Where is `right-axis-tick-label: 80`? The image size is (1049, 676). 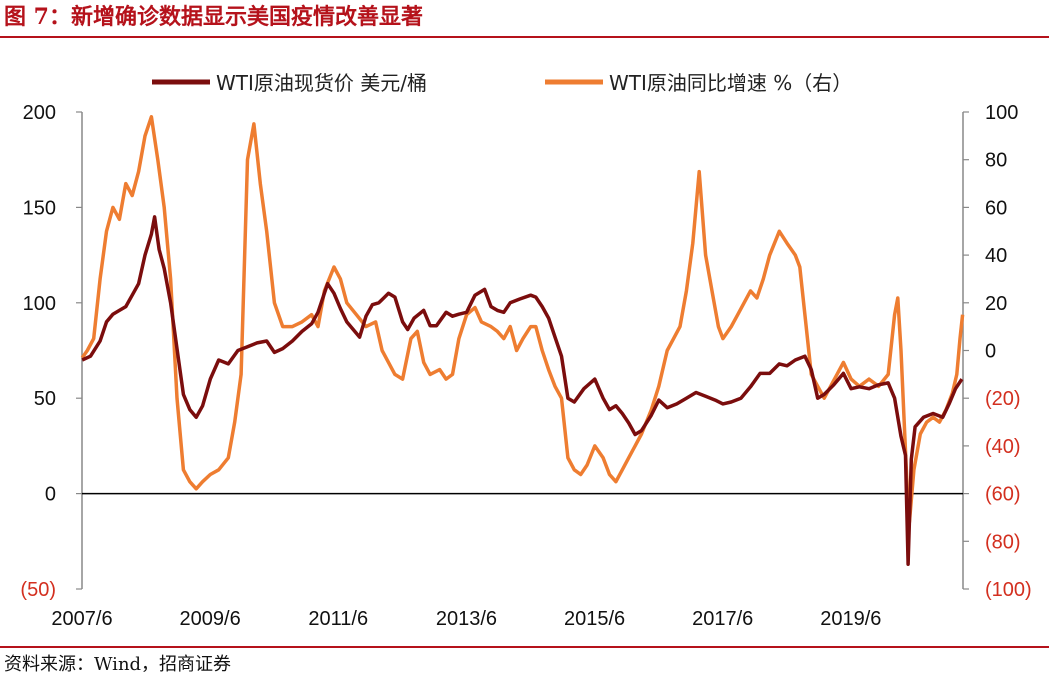
right-axis-tick-label: 80 is located at coordinates (996, 161).